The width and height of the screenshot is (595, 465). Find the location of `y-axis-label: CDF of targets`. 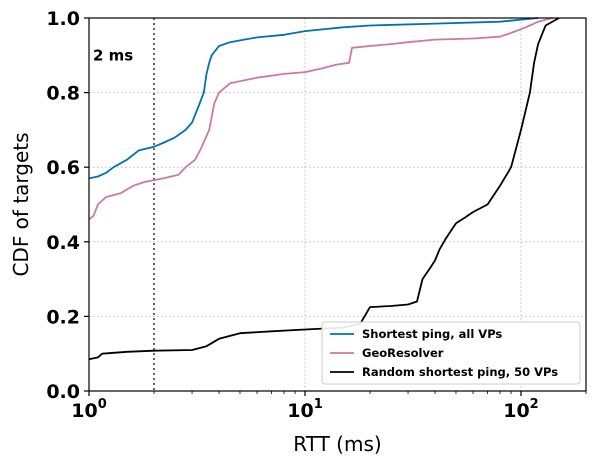

y-axis-label: CDF of targets is located at coordinates (21, 204).